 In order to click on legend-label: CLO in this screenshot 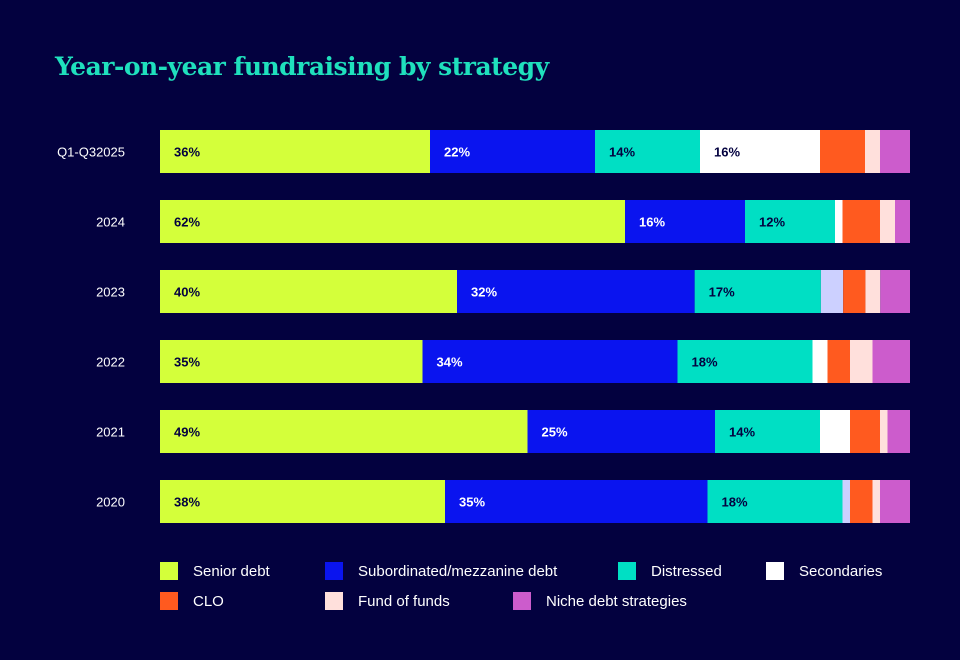, I will do `click(208, 601)`.